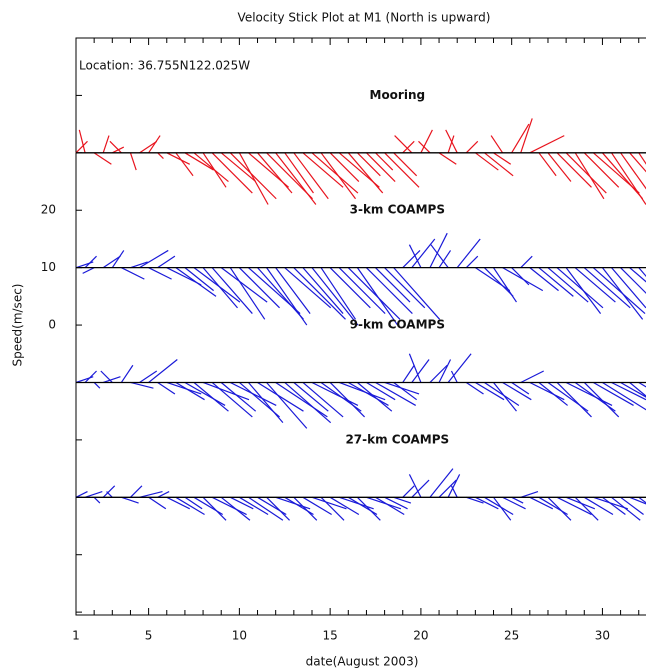 The image size is (646, 672). What do you see at coordinates (149, 636) in the screenshot?
I see `x-tick-label: 5` at bounding box center [149, 636].